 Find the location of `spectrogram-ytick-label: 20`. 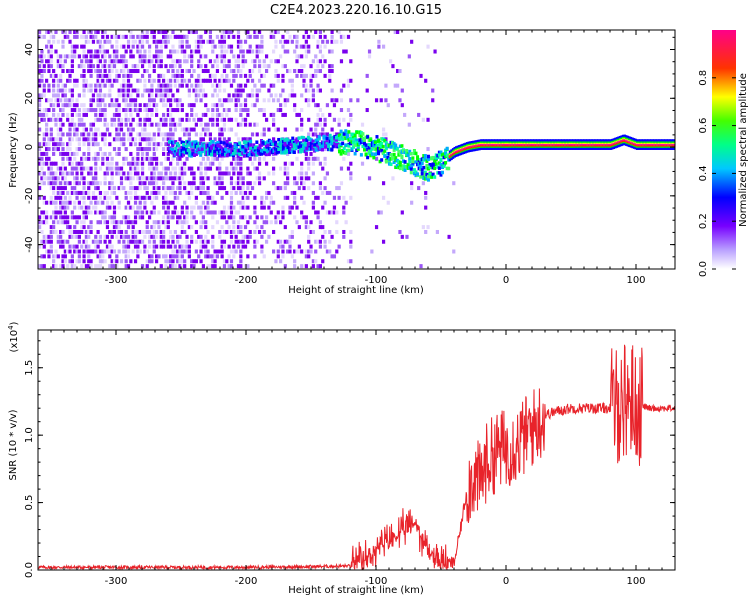

spectrogram-ytick-label: 20 is located at coordinates (29, 98).